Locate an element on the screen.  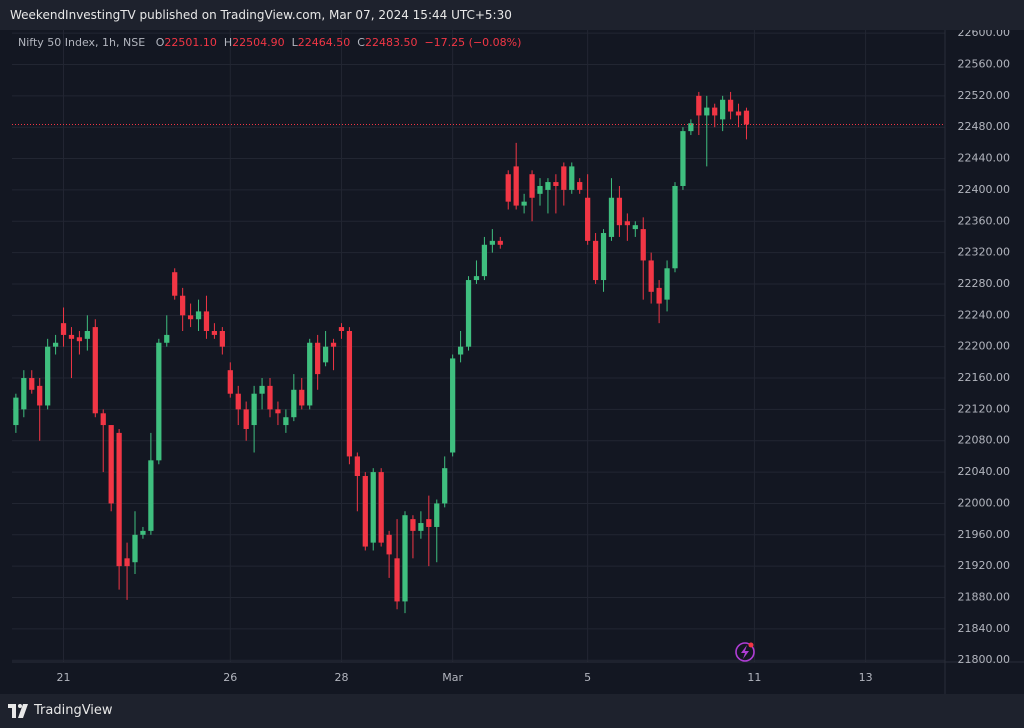
y-tick-label: 22480.00 is located at coordinates (984, 126).